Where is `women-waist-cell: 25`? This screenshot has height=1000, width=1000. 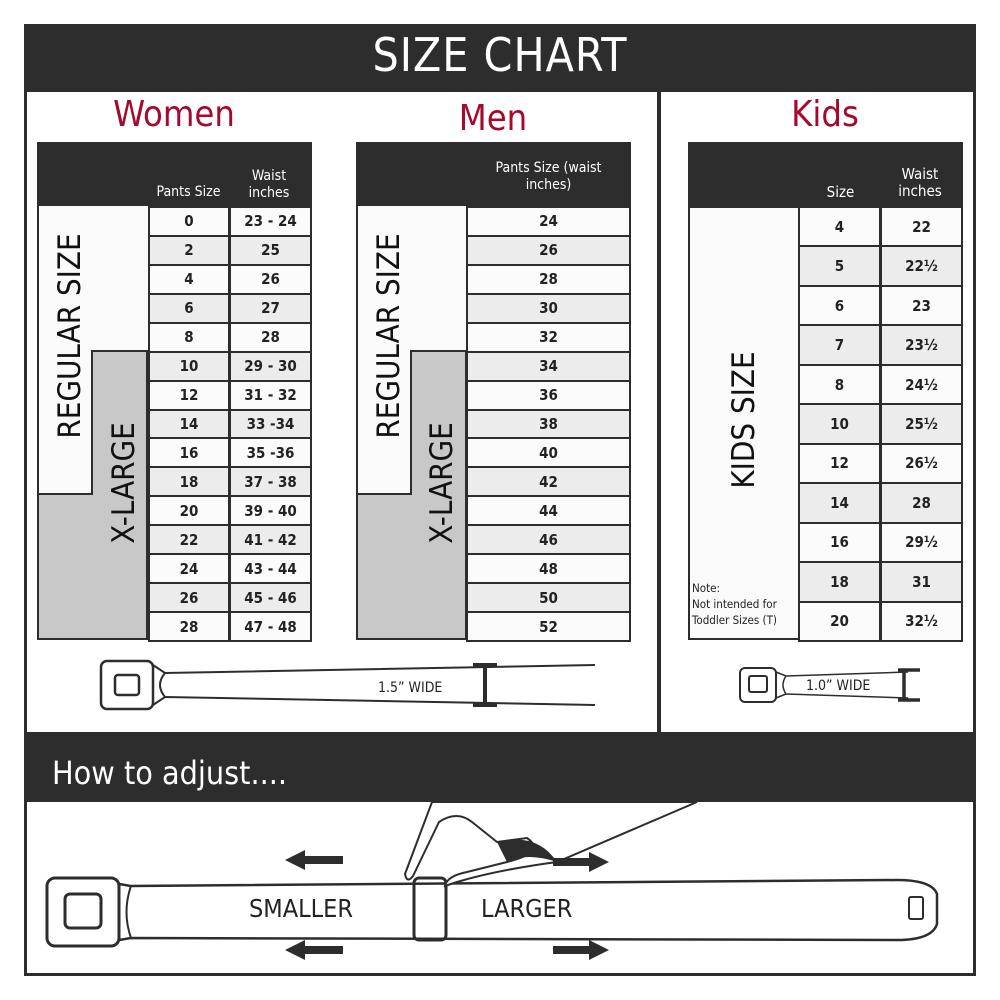
women-waist-cell: 25 is located at coordinates (270, 250).